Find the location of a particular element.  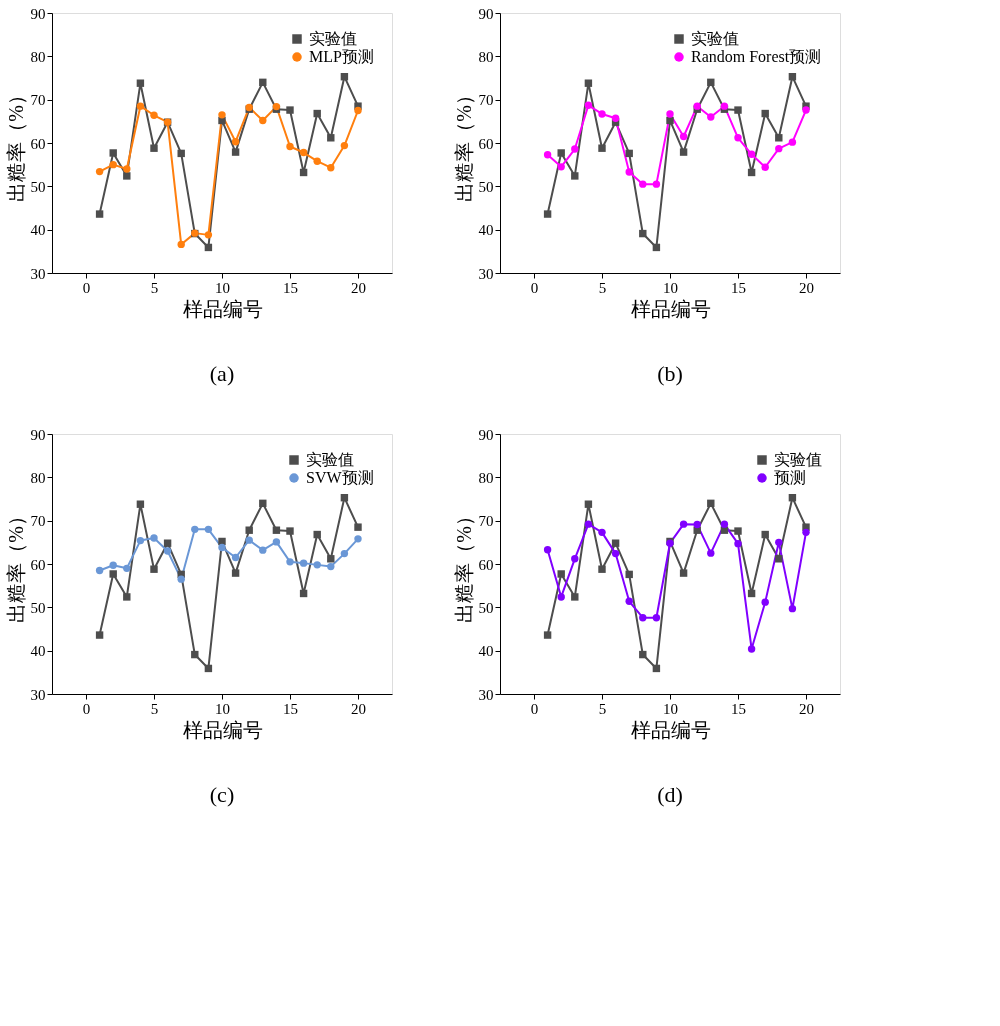

text: (b) is located at coordinates (670, 373).